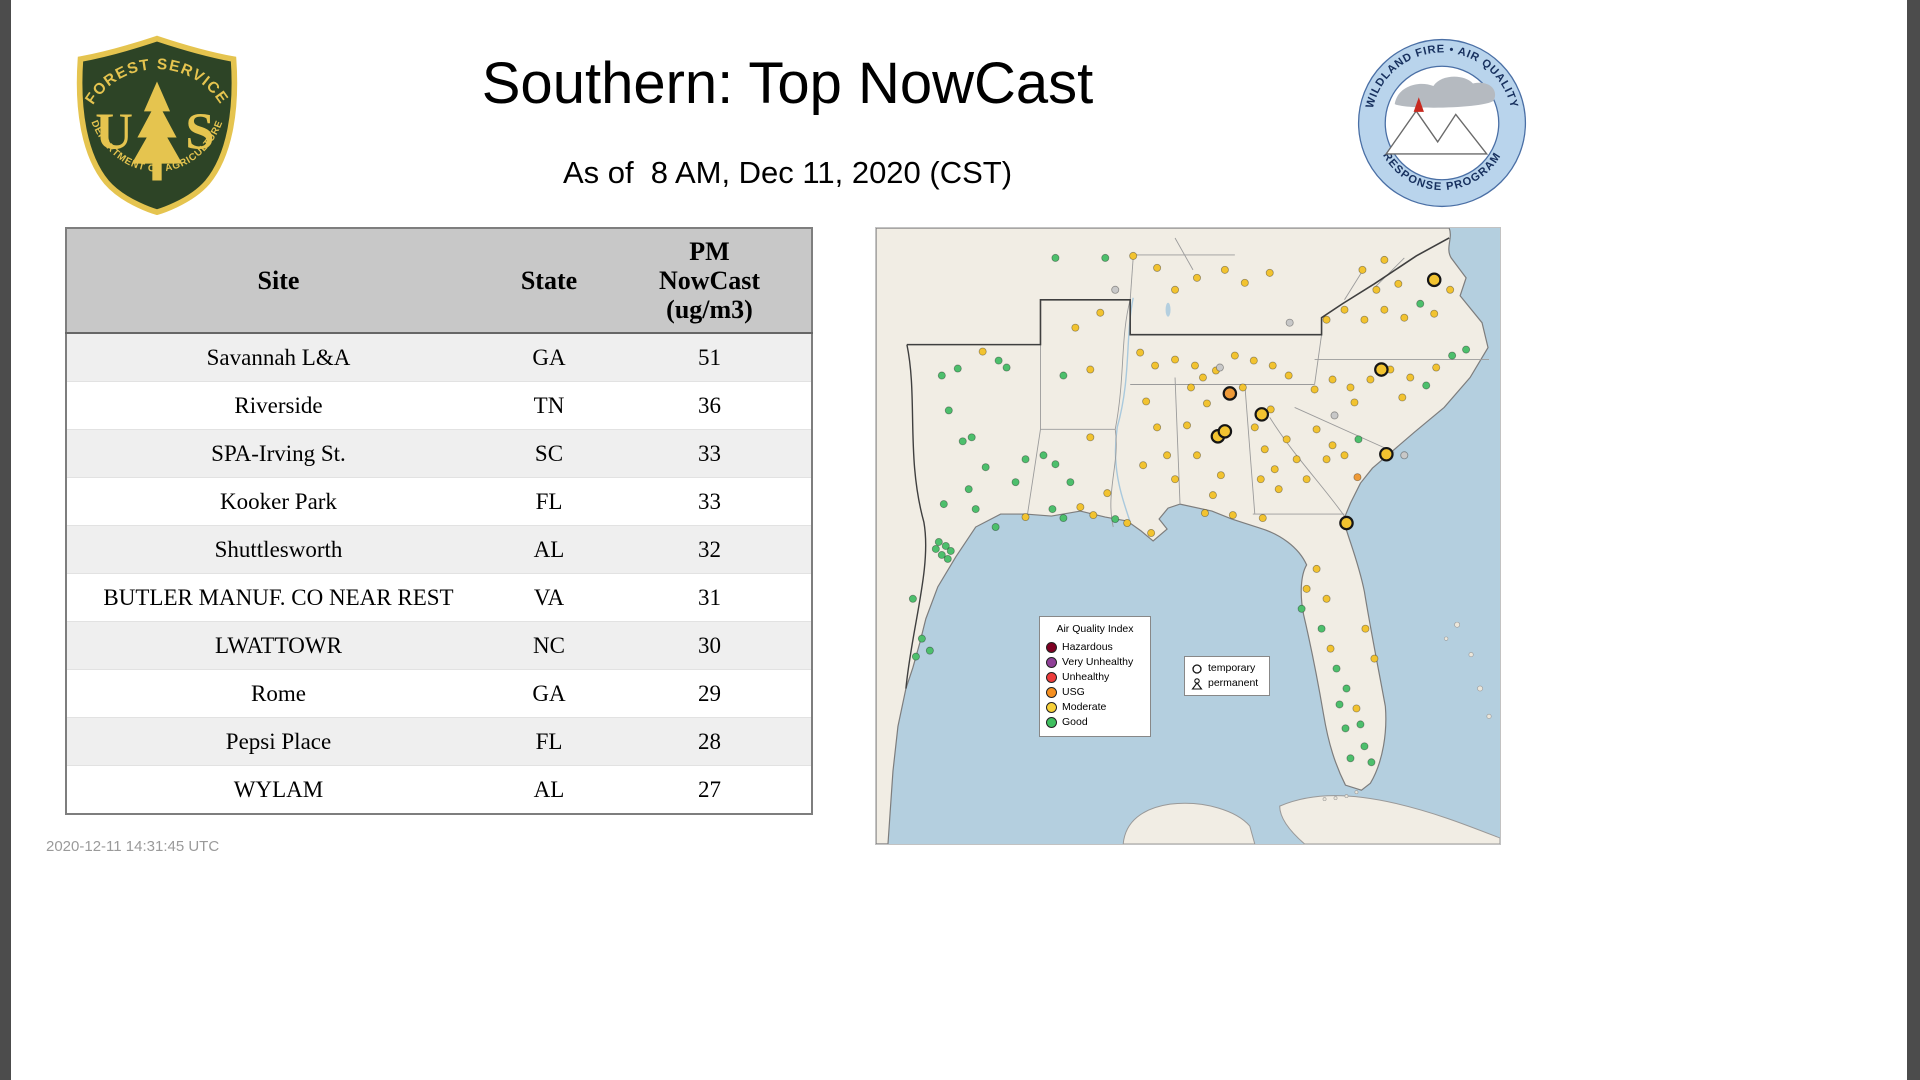  What do you see at coordinates (1418, 104) in the screenshot?
I see `flame-icon` at bounding box center [1418, 104].